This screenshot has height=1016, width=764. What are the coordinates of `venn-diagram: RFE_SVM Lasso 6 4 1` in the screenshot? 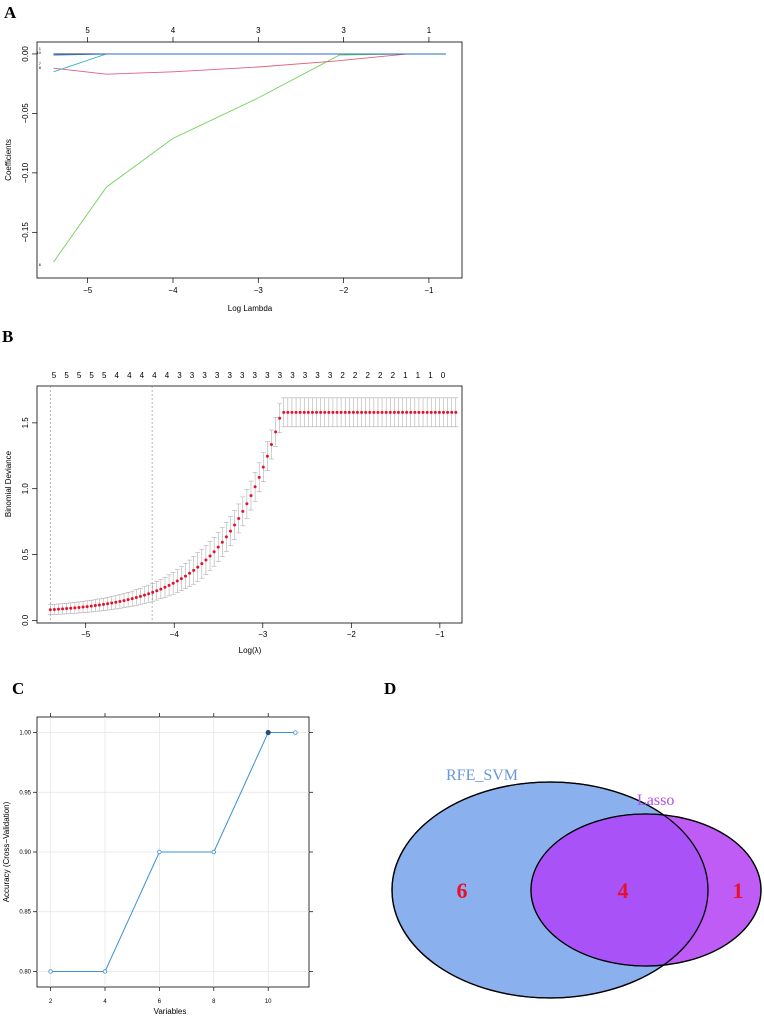 It's located at (576, 883).